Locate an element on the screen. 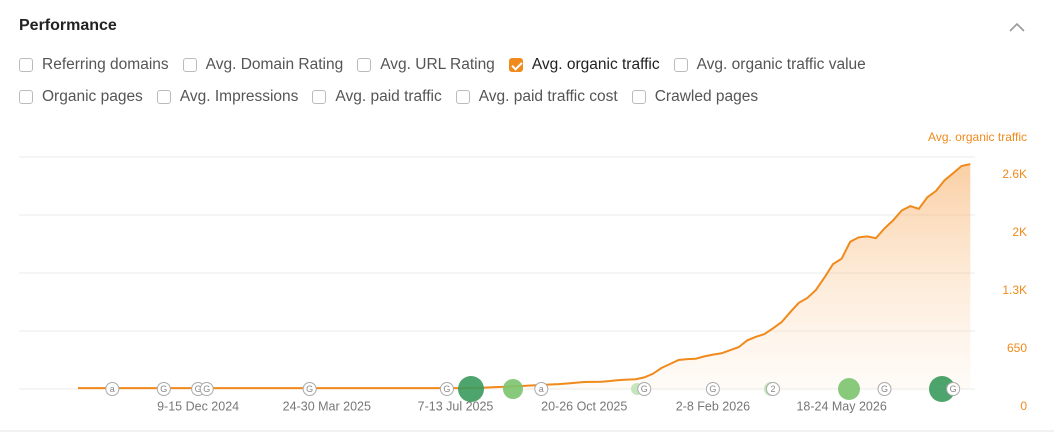  checkbox-label: Organic pages is located at coordinates (92, 96).